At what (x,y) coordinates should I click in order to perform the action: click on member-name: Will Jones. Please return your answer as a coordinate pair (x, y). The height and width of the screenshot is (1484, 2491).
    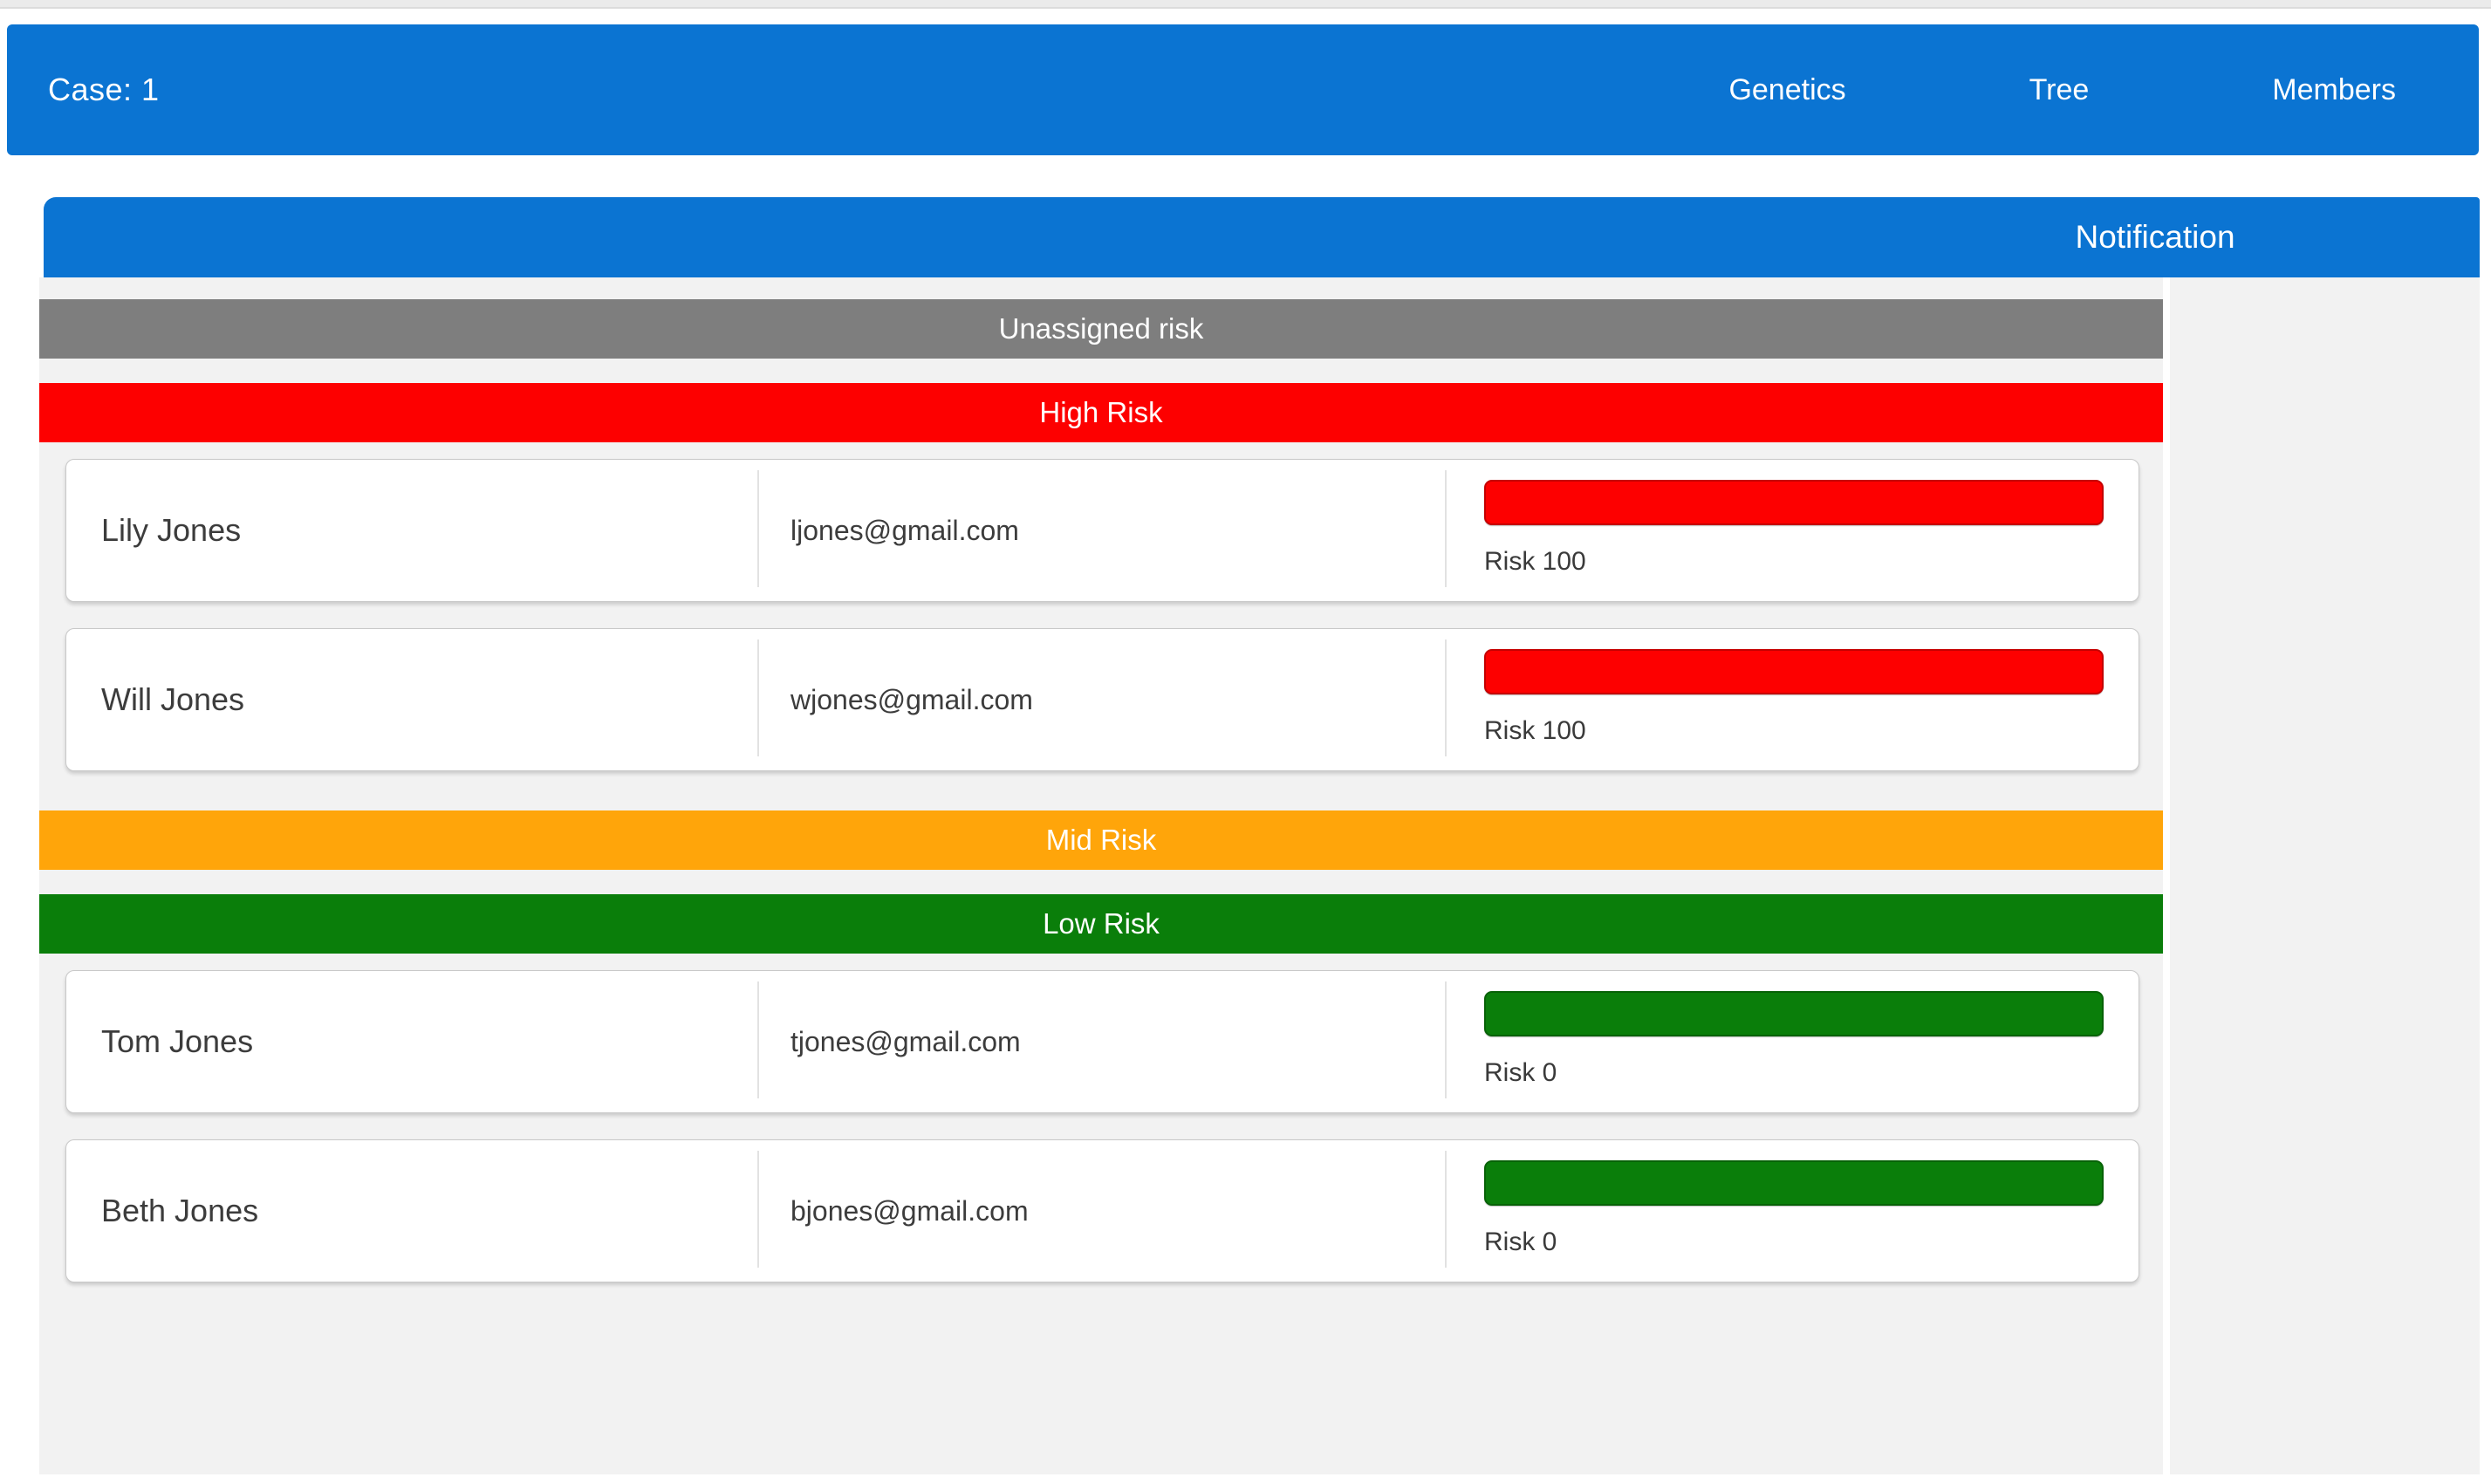
    Looking at the image, I should click on (173, 699).